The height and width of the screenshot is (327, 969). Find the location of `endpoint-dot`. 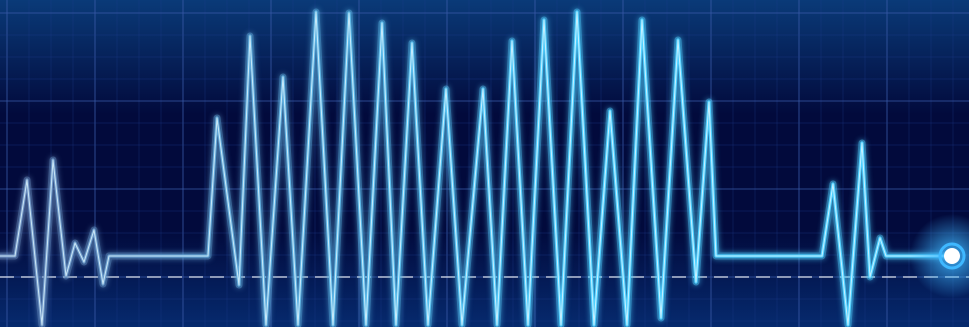

endpoint-dot is located at coordinates (952, 256).